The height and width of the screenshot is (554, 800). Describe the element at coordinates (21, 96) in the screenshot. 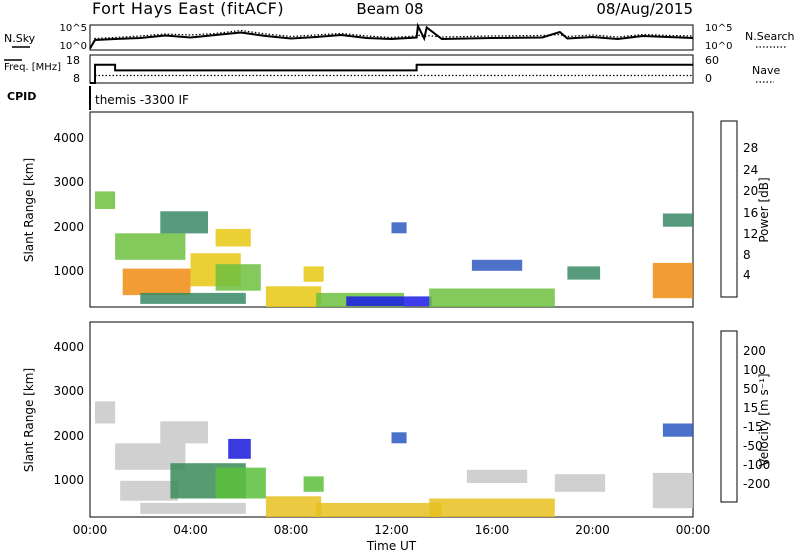

I see `cpid-label: CPID` at that location.